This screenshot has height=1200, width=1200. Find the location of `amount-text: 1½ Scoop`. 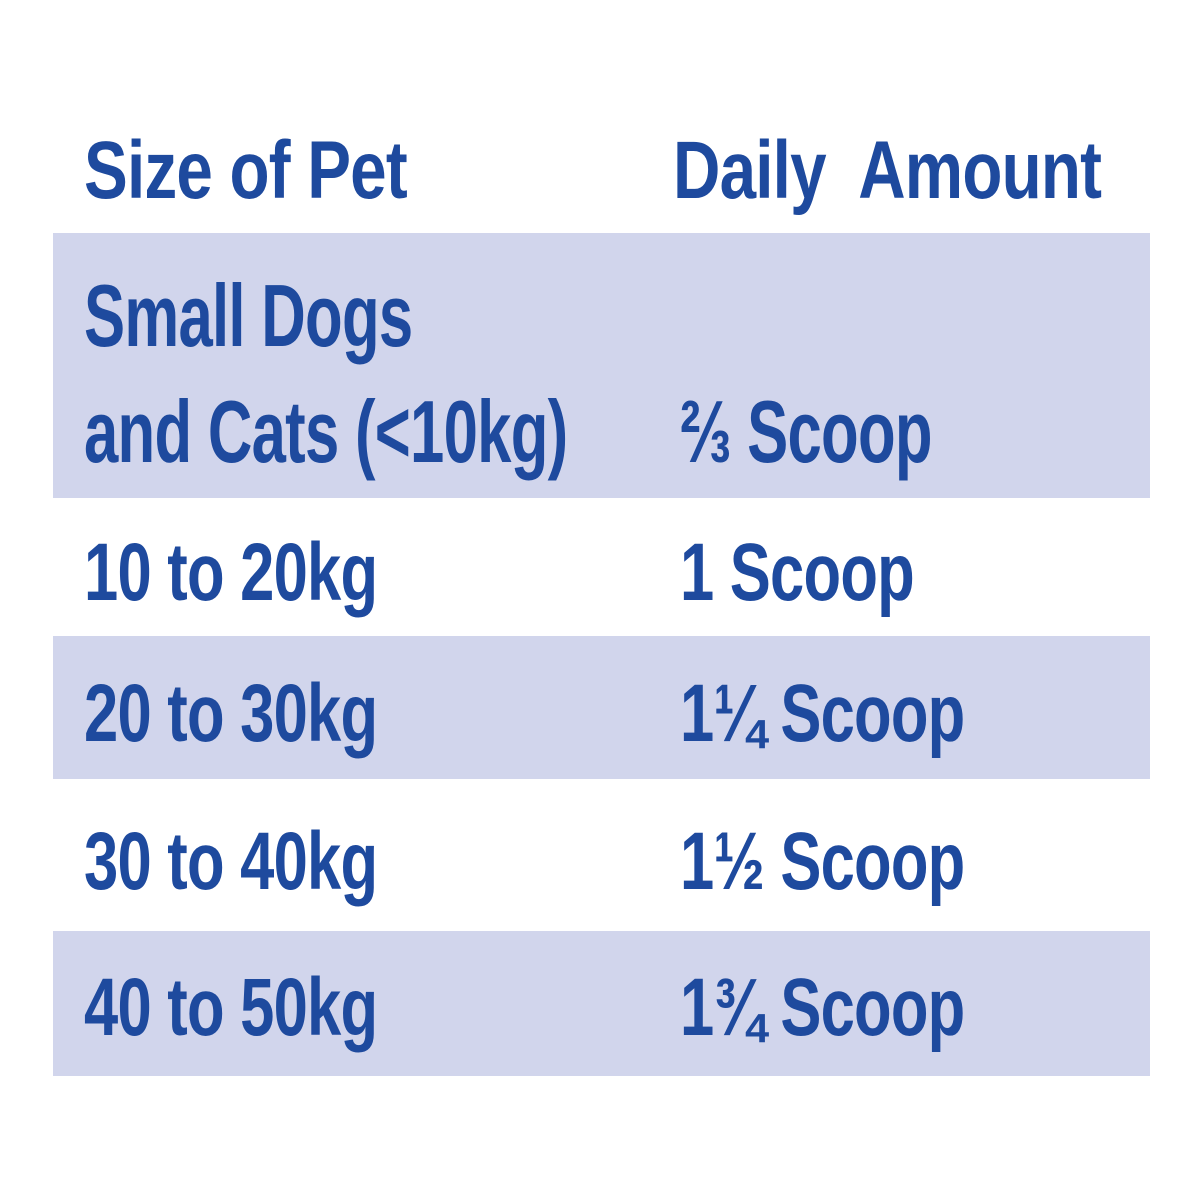

amount-text: 1½ Scoop is located at coordinates (822, 861).